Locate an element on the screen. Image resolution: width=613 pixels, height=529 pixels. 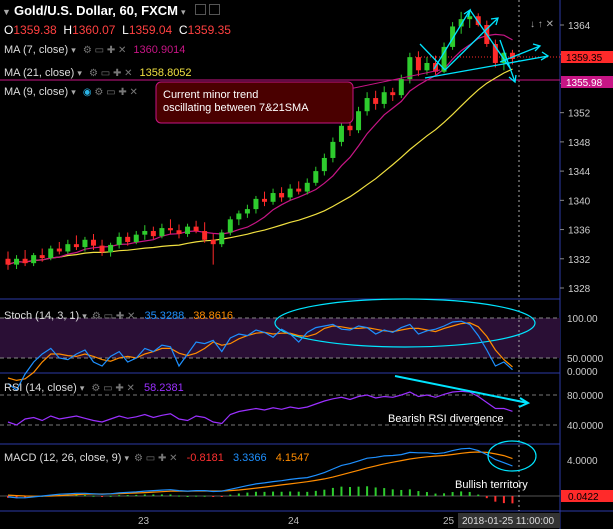
collapse-icon: ▼ is located at coordinates (6, 12).